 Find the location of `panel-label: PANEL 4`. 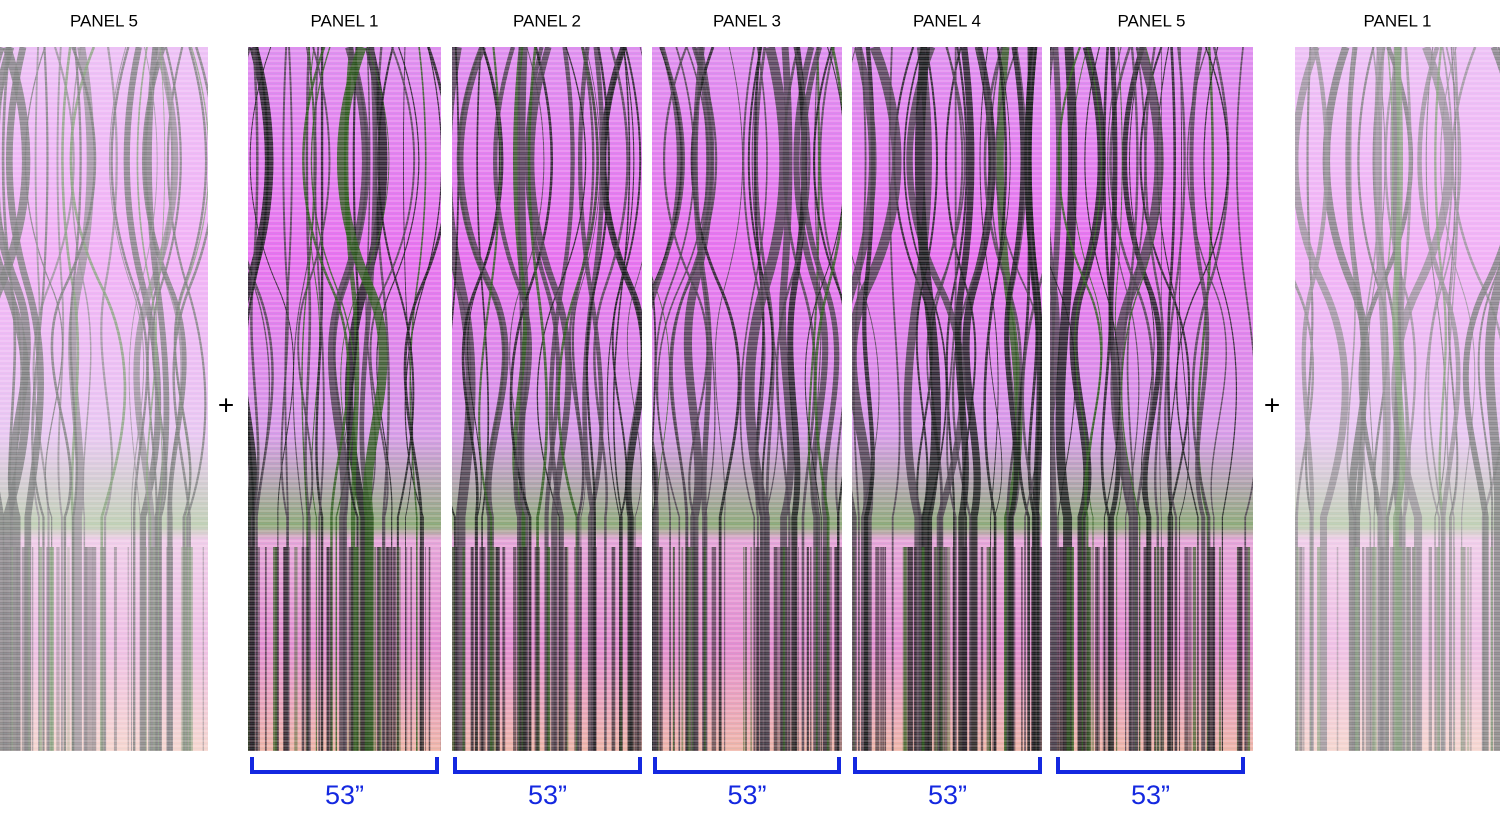

panel-label: PANEL 4 is located at coordinates (947, 20).